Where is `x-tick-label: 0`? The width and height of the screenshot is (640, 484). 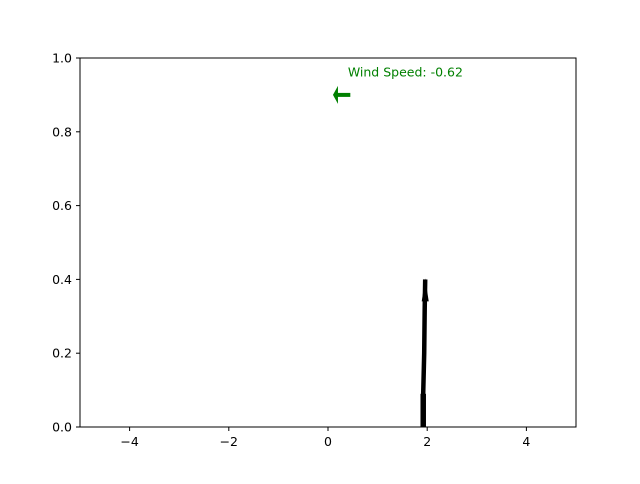
x-tick-label: 0 is located at coordinates (328, 441).